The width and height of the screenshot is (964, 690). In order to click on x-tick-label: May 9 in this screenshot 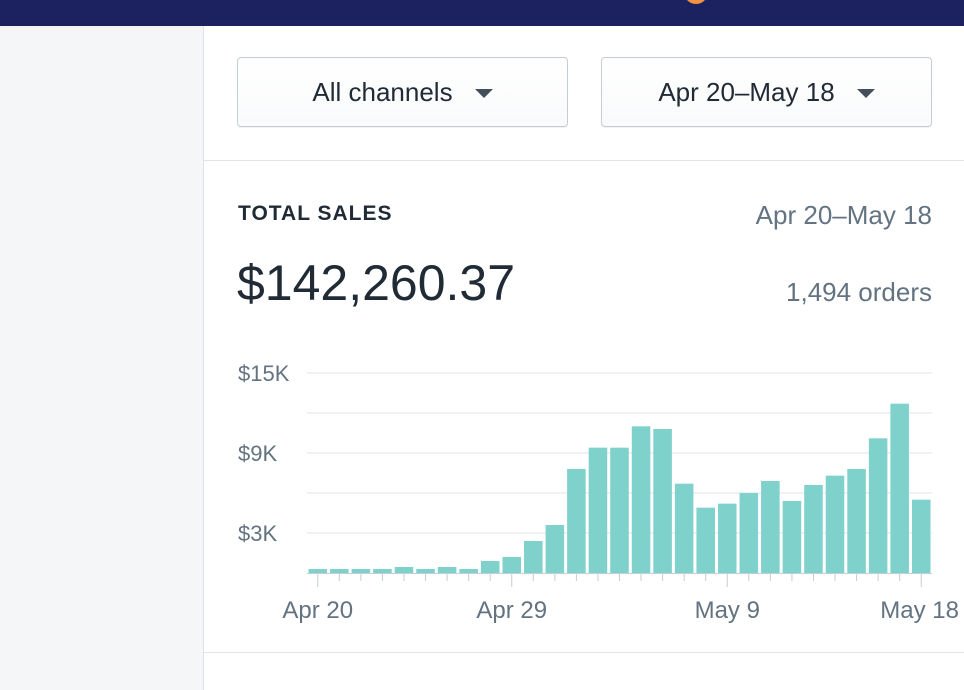, I will do `click(727, 610)`.